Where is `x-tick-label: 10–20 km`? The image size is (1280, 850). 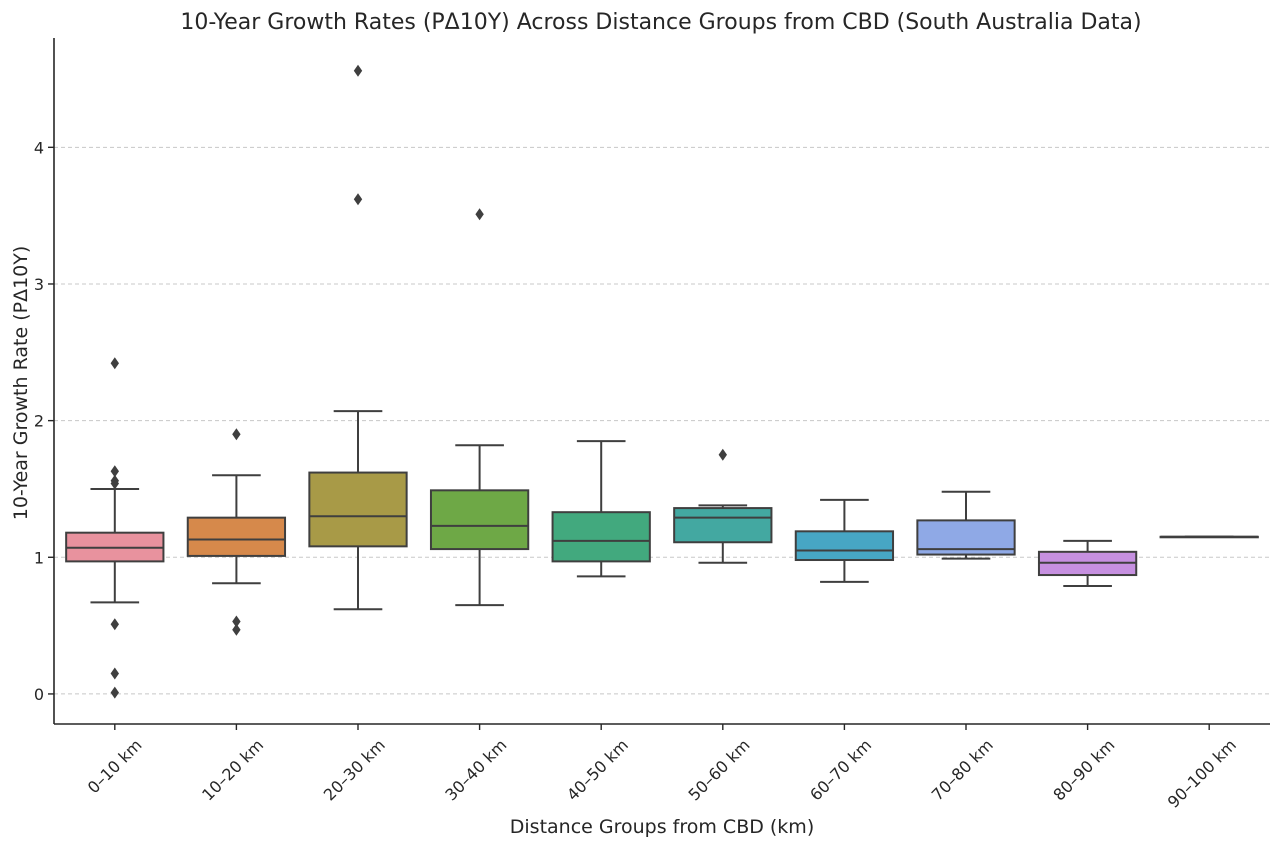
x-tick-label: 10–20 km is located at coordinates (232, 769).